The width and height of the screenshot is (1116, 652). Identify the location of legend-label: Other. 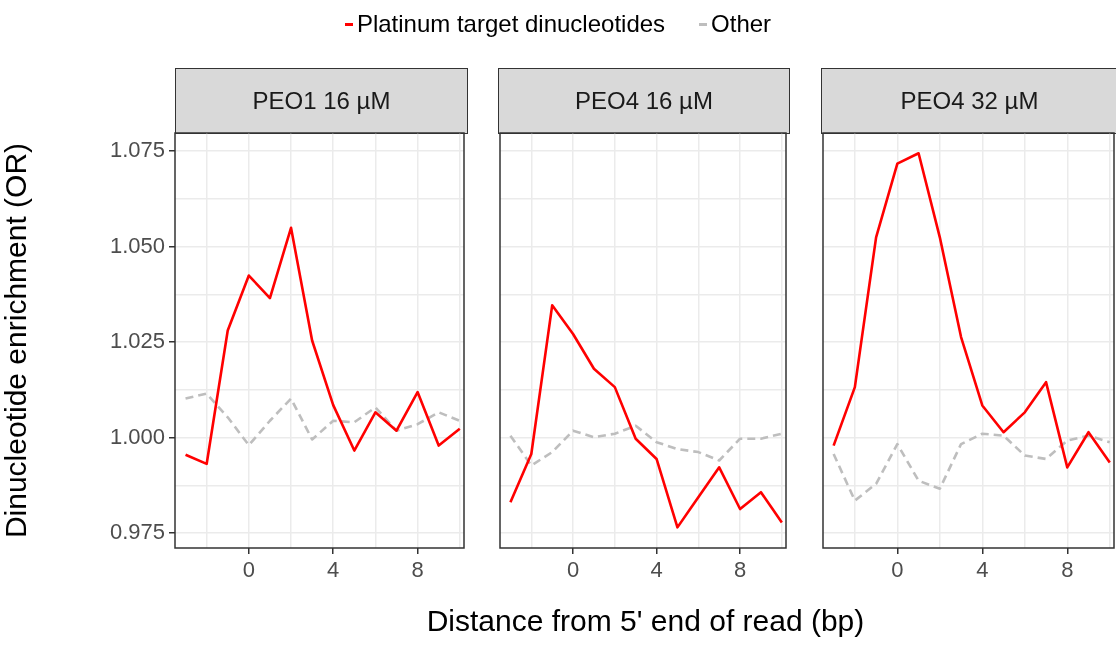
(741, 24).